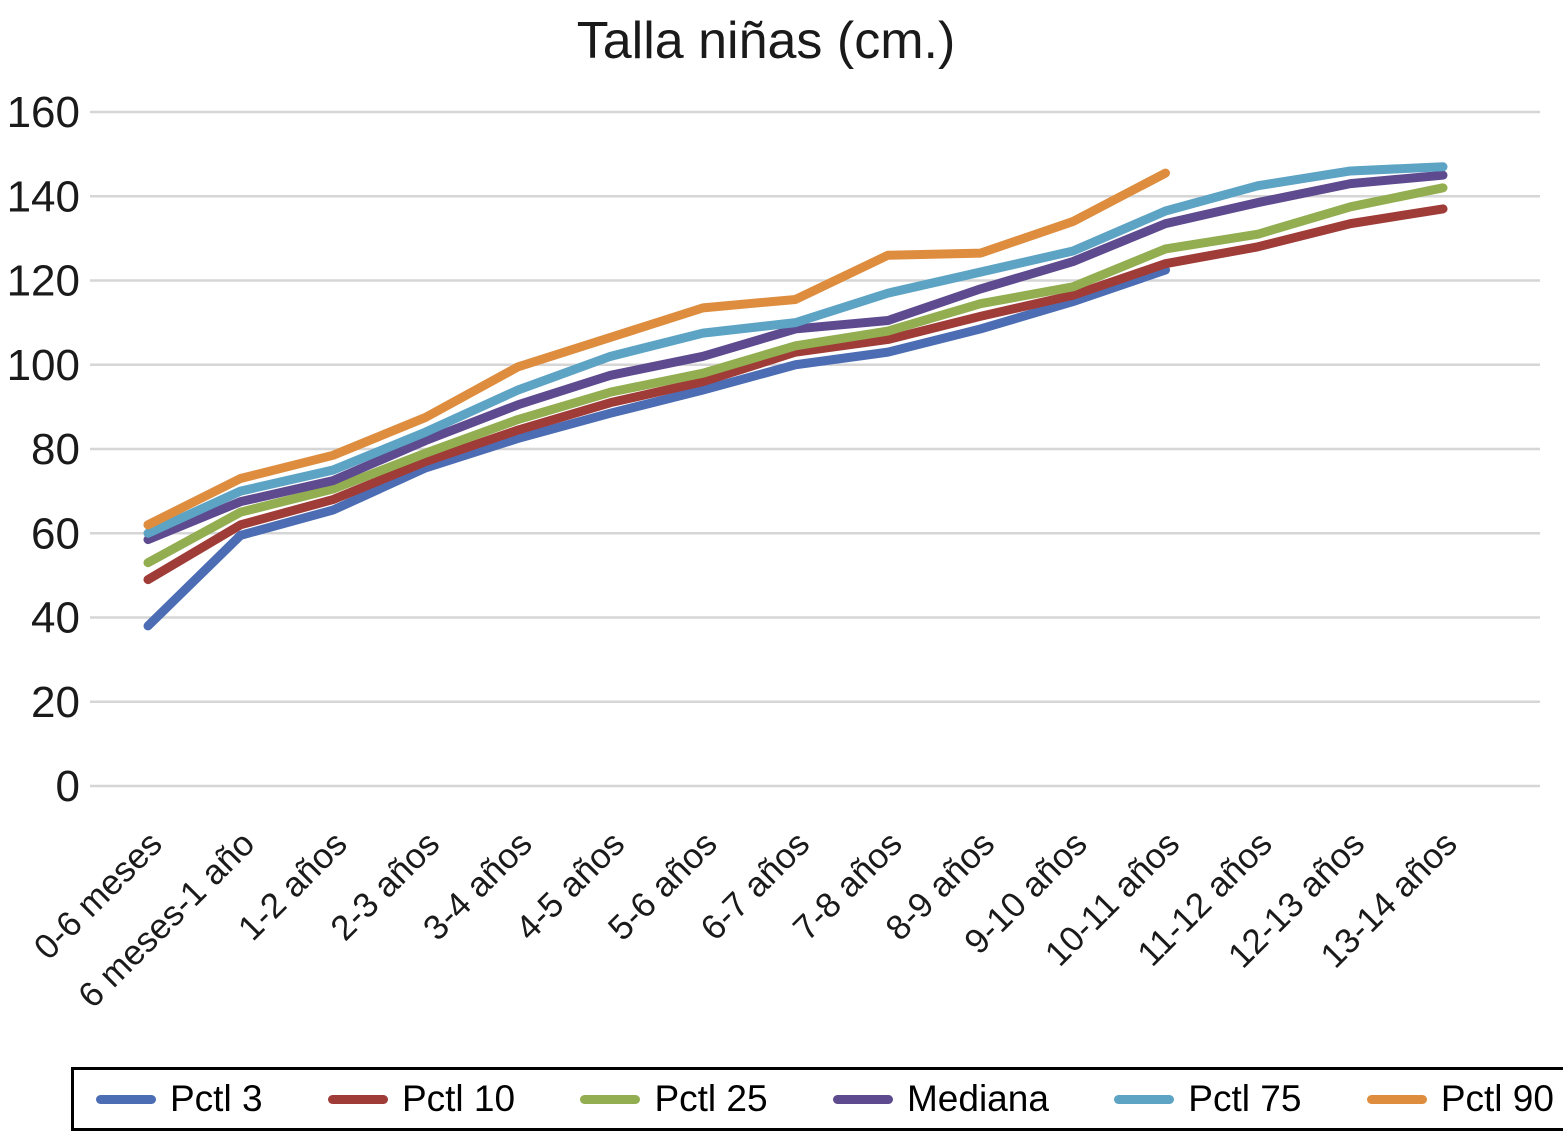 The width and height of the screenshot is (1563, 1134). Describe the element at coordinates (55, 449) in the screenshot. I see `y-tick-label: 80` at that location.